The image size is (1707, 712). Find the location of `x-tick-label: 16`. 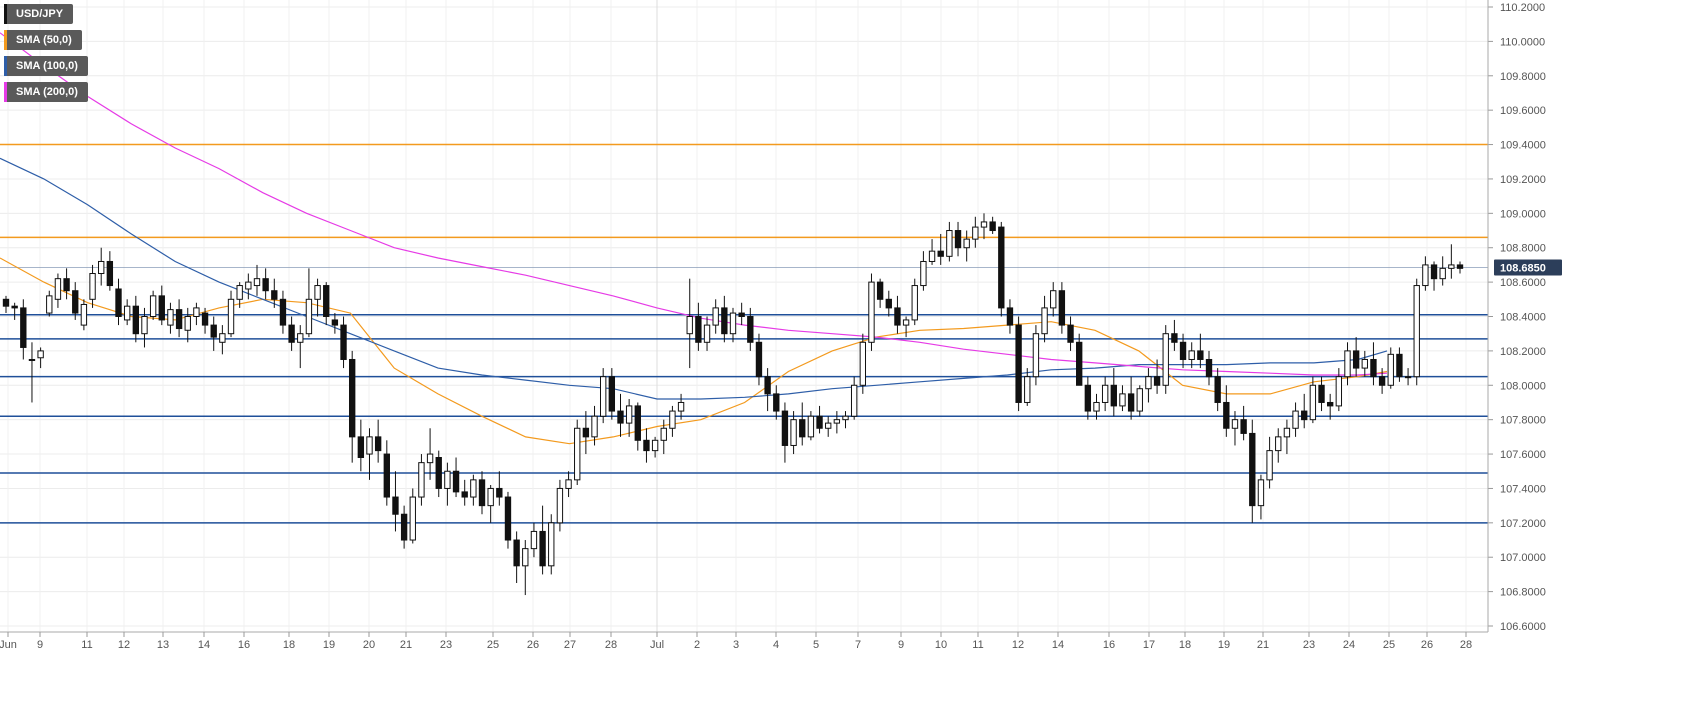

x-tick-label: 16 is located at coordinates (1109, 645).